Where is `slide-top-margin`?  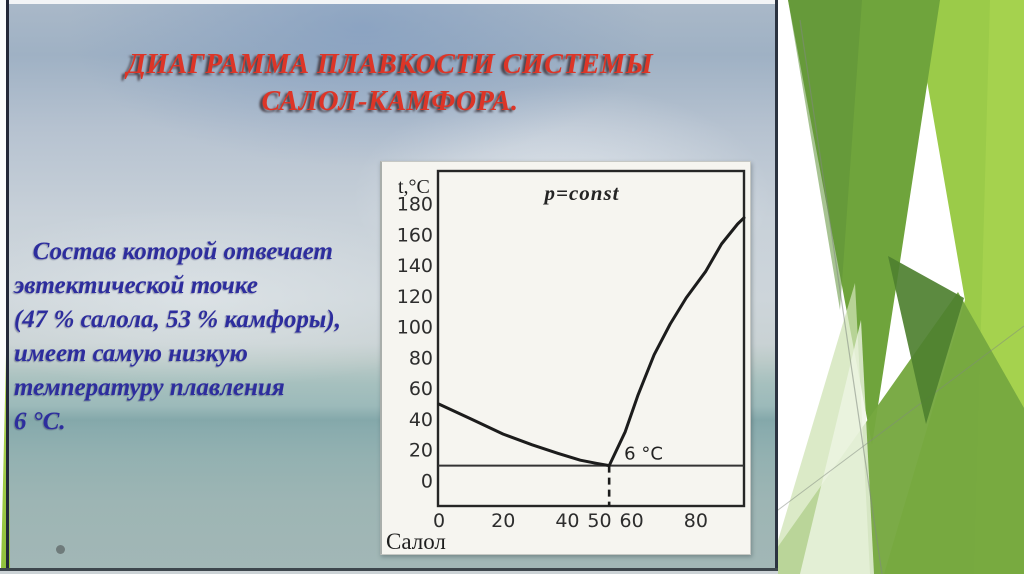
slide-top-margin is located at coordinates (389, 2).